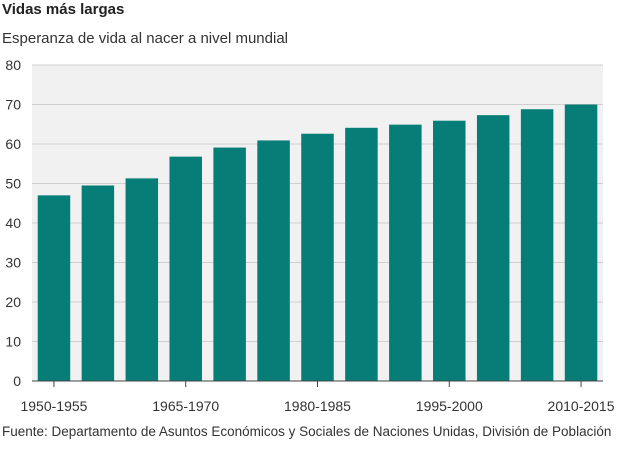  I want to click on y-tick-label: 40, so click(13, 223).